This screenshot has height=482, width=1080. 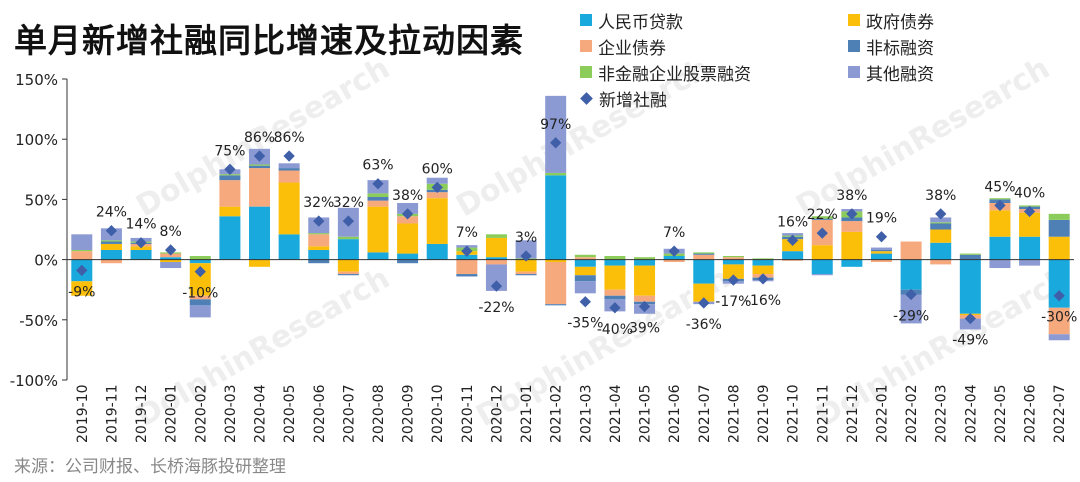 What do you see at coordinates (526, 238) in the screenshot?
I see `data-label: 3%` at bounding box center [526, 238].